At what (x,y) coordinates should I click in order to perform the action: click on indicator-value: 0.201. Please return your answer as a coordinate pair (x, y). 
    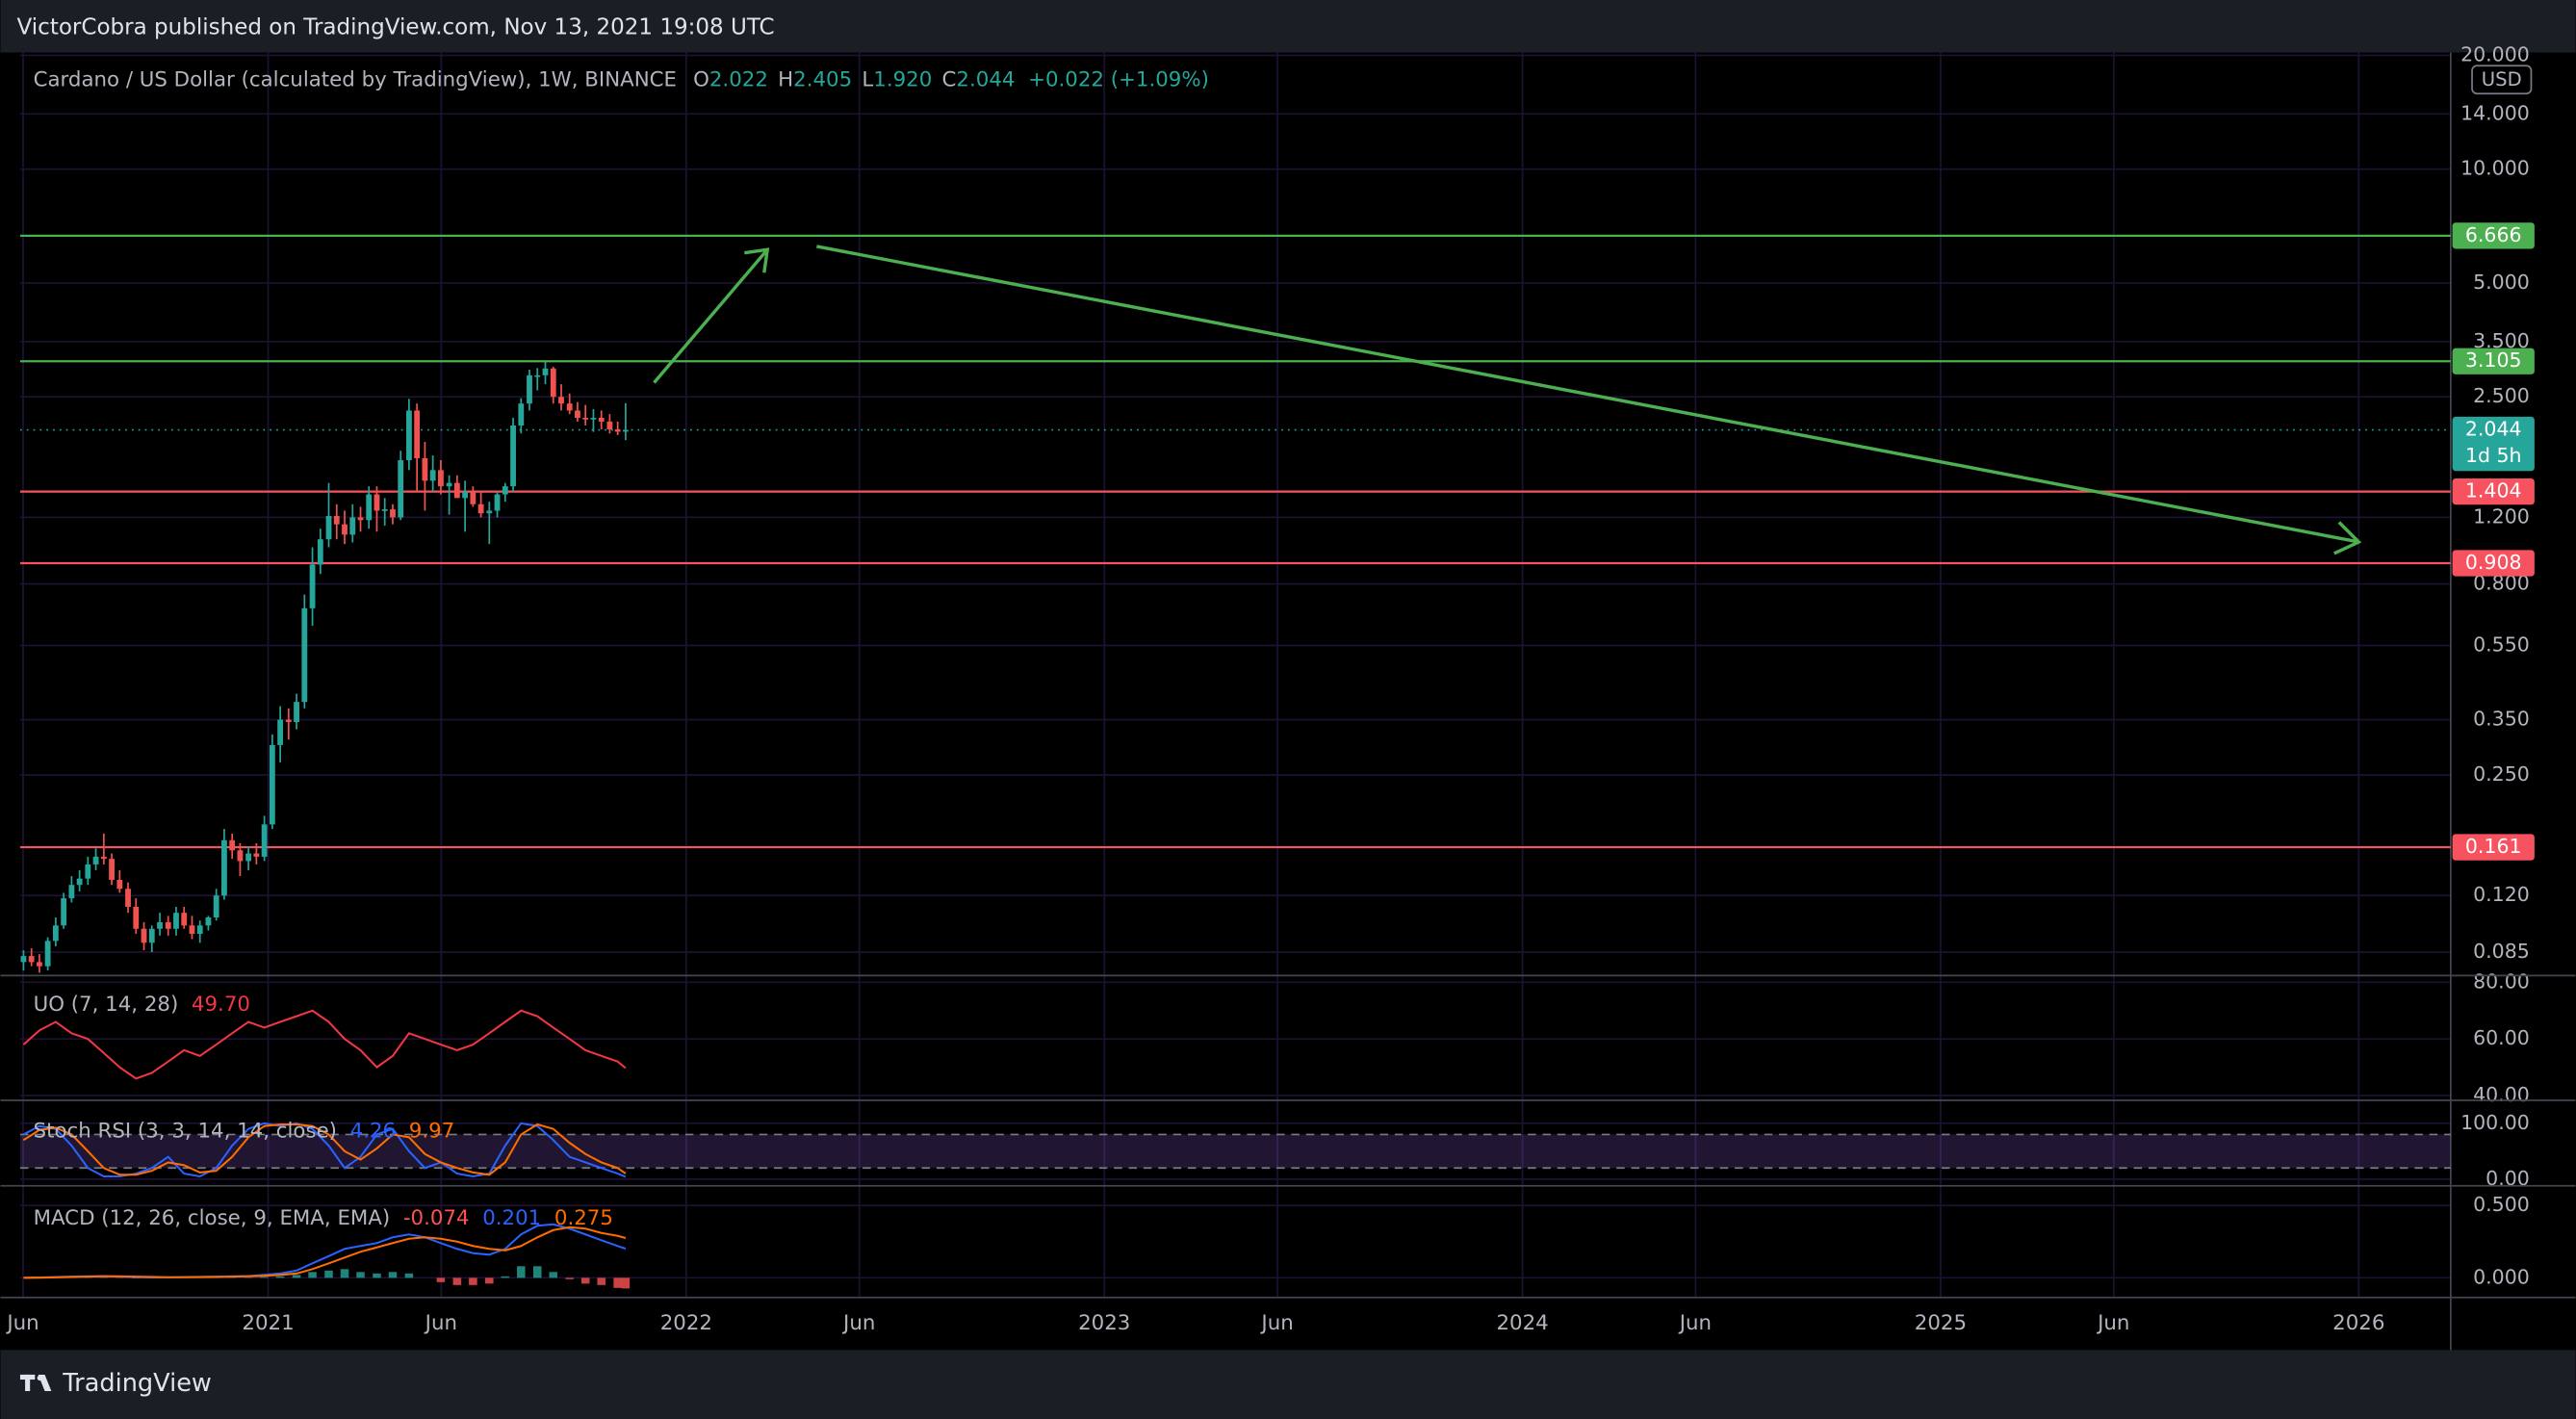
    Looking at the image, I should click on (512, 1218).